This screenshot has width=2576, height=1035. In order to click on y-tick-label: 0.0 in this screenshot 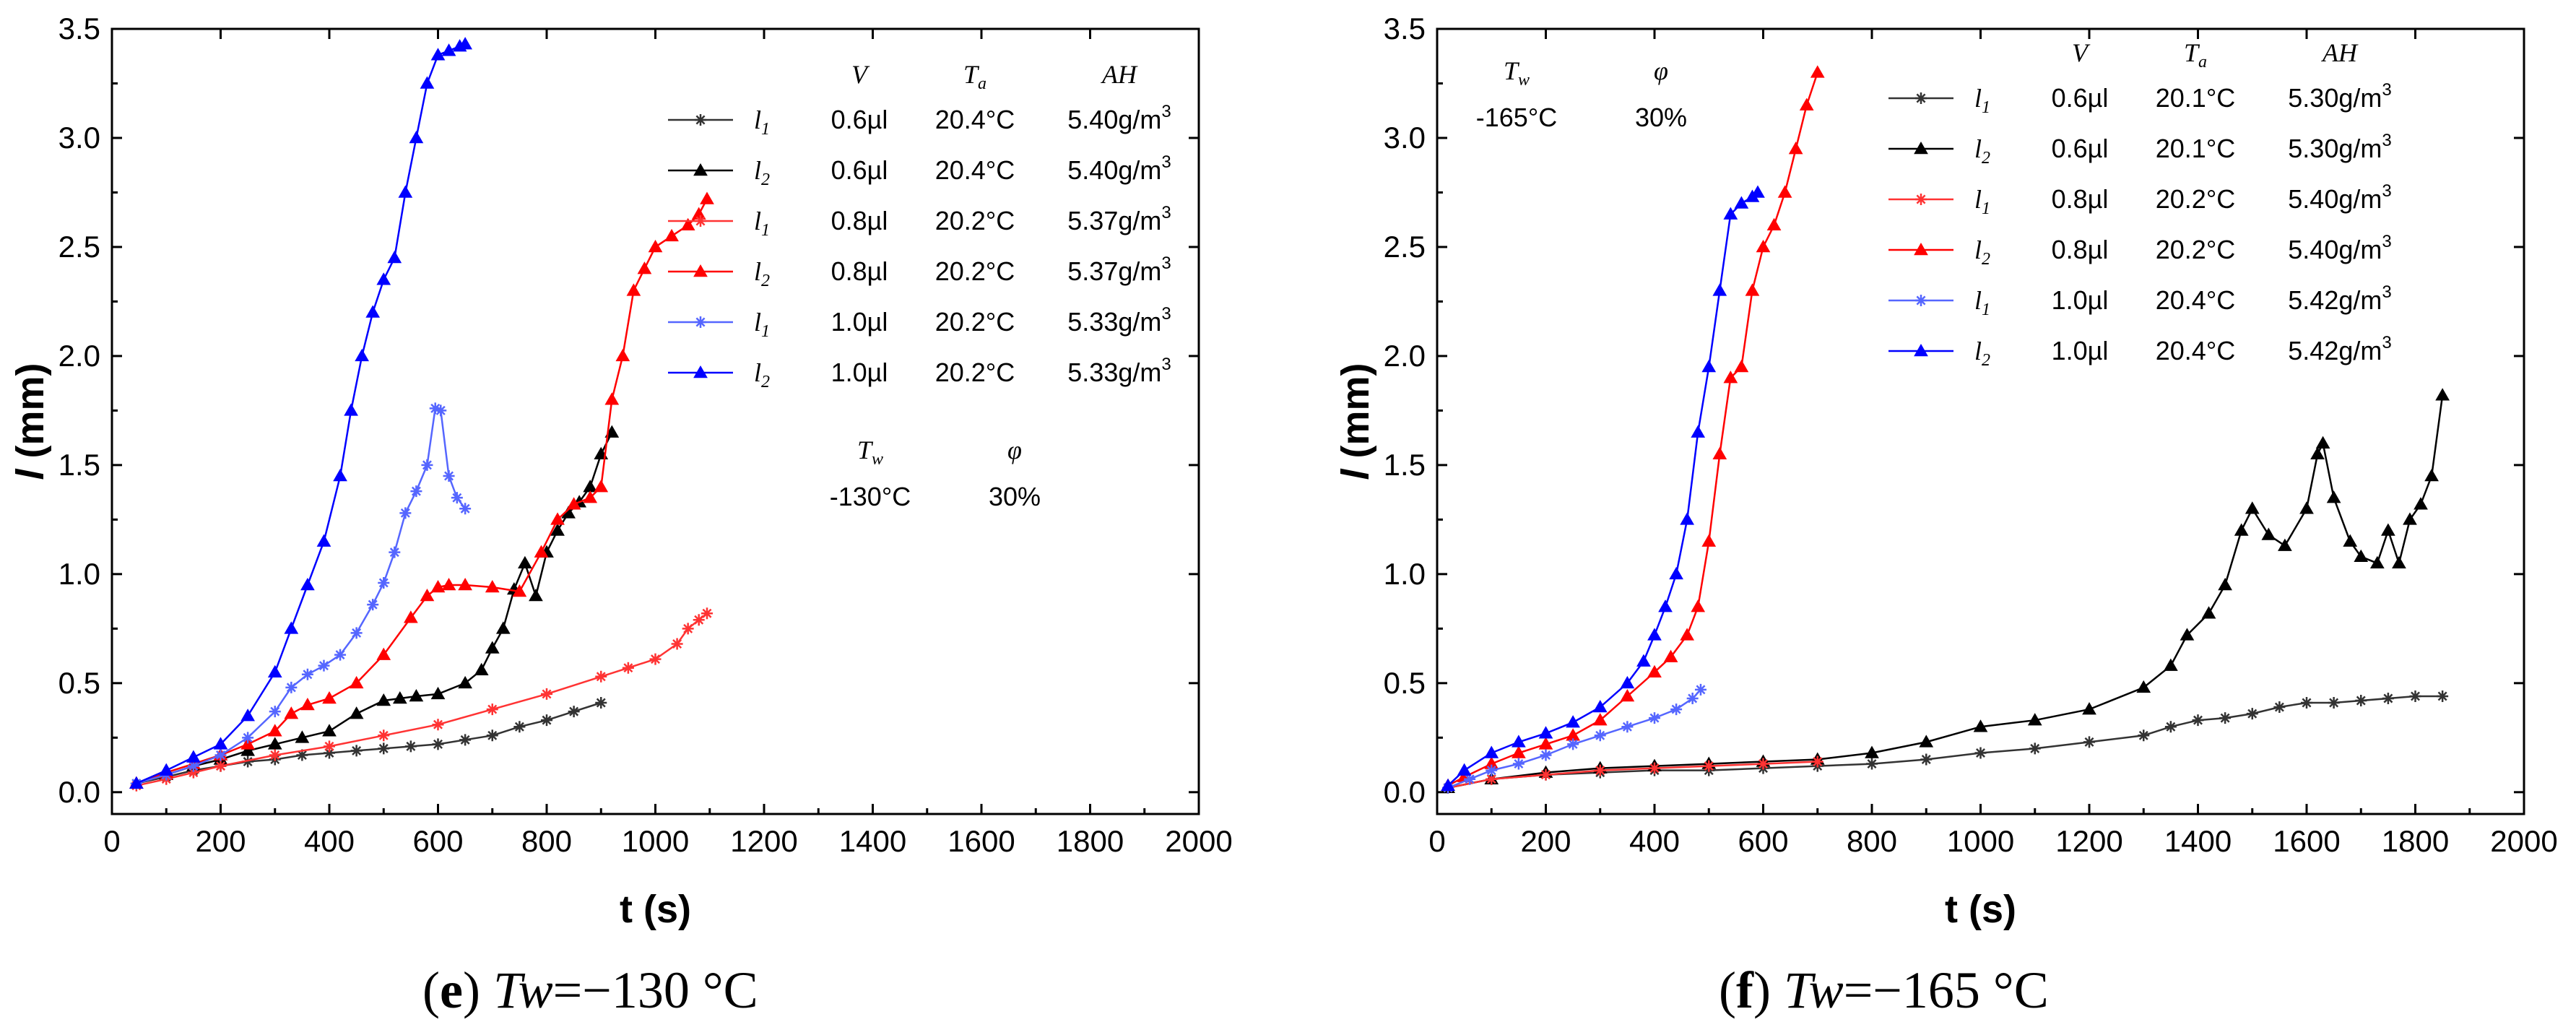, I will do `click(79, 792)`.